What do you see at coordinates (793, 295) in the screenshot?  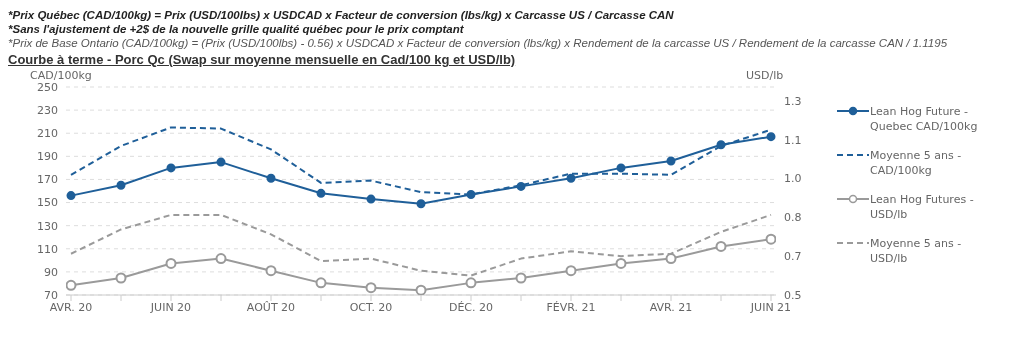 I see `y2-tick-label: 0.5` at bounding box center [793, 295].